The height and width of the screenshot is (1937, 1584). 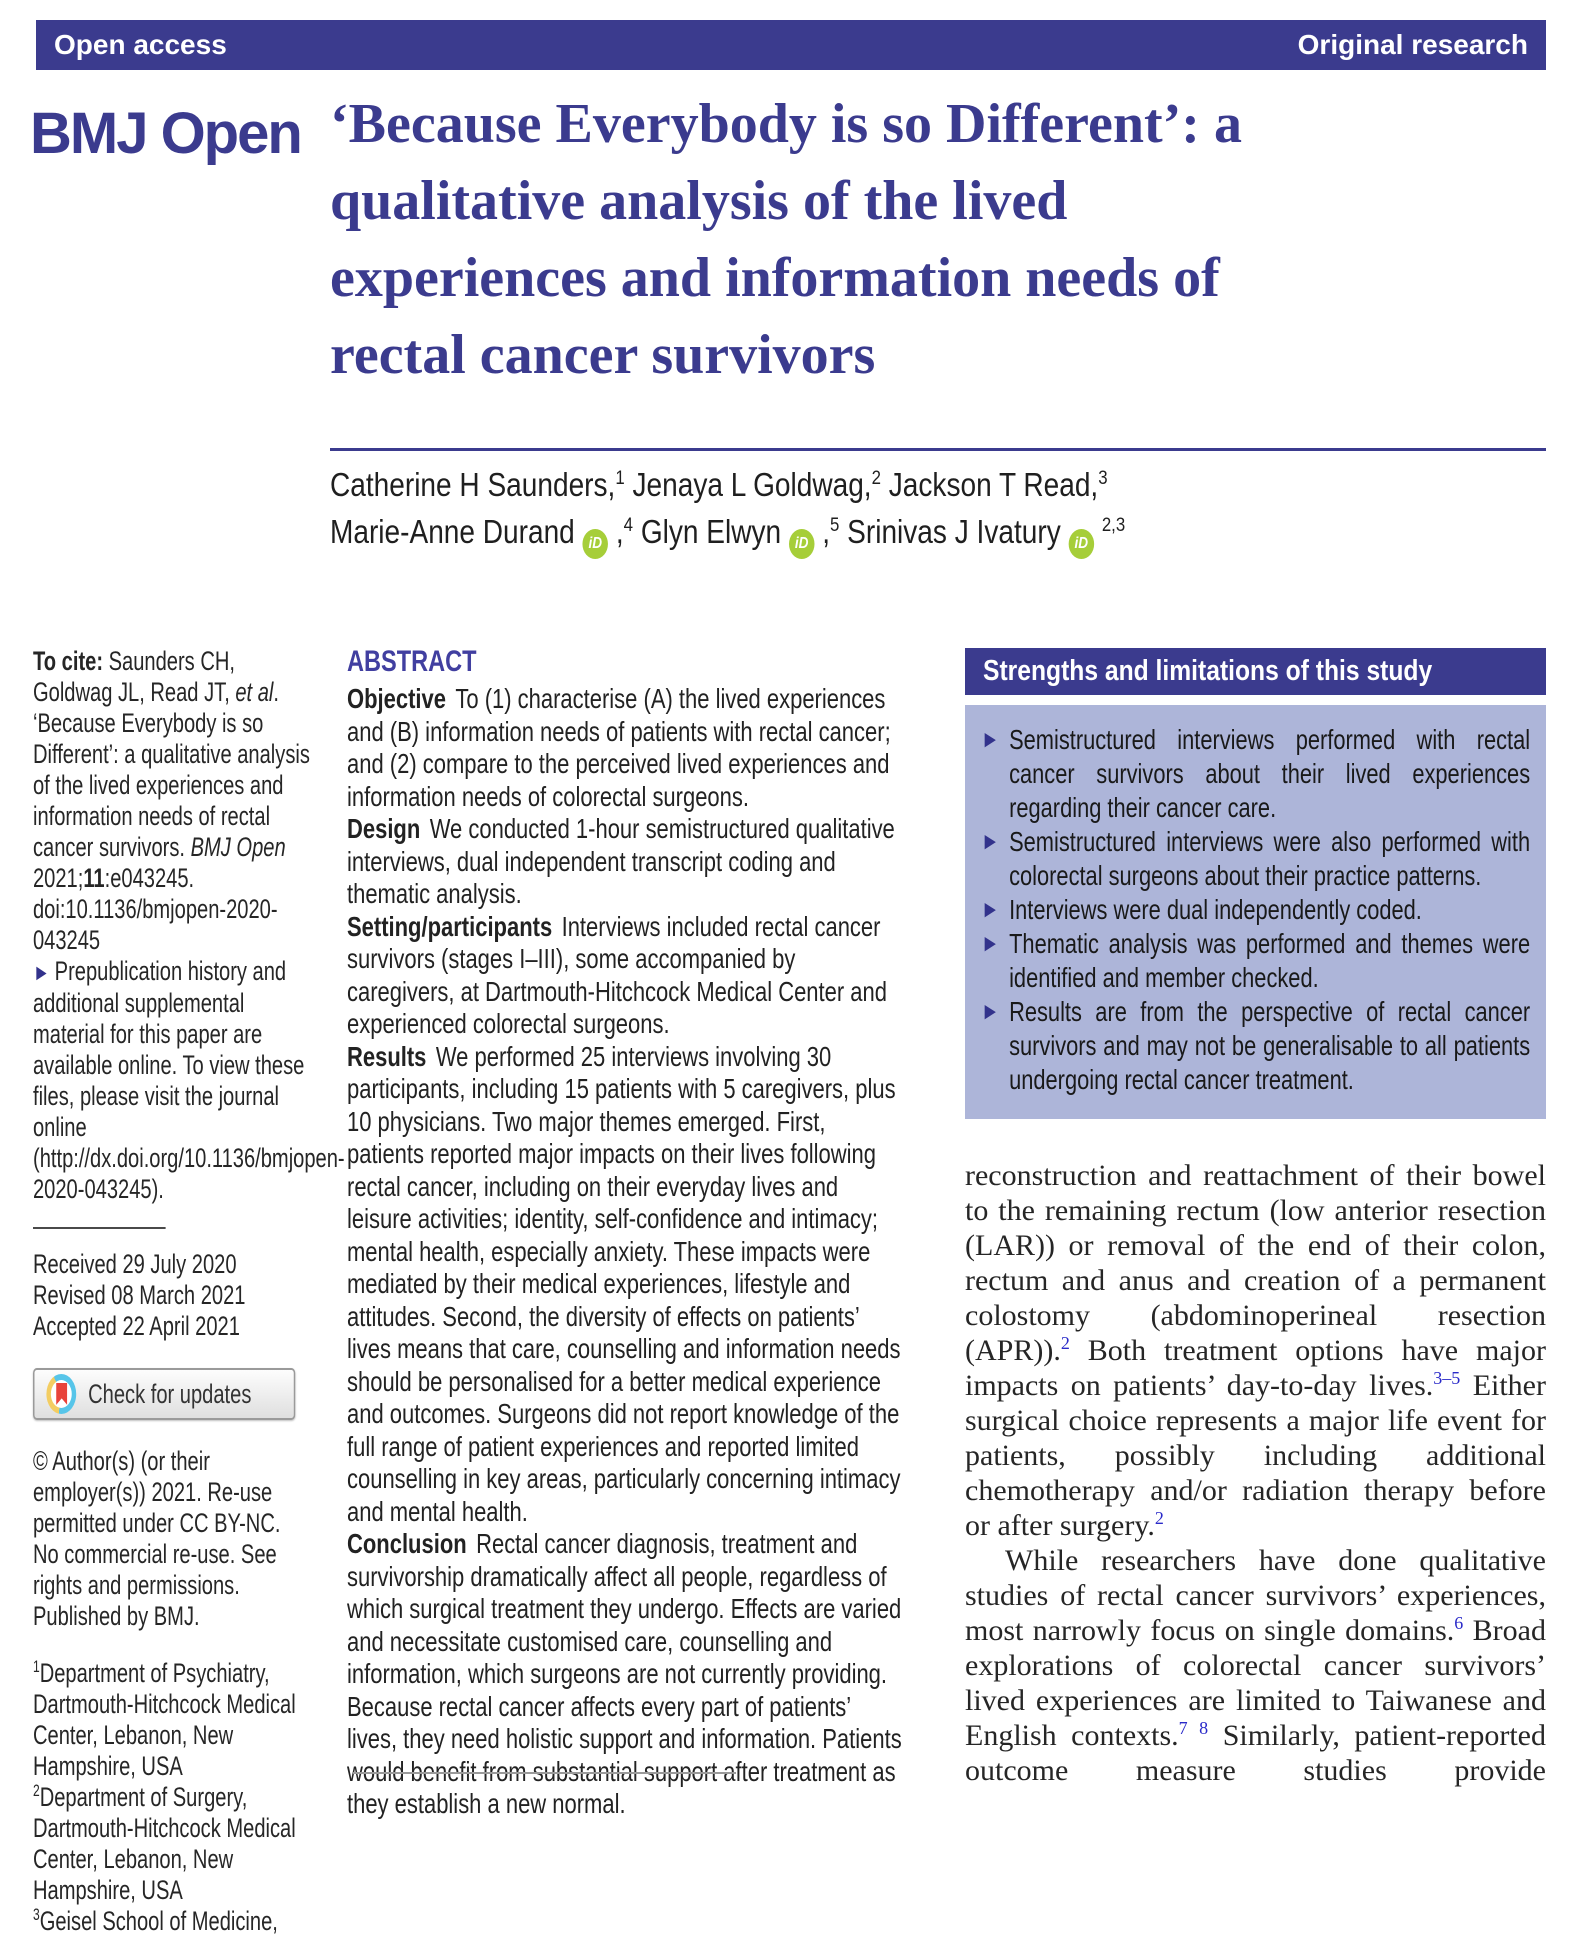 What do you see at coordinates (1459, 1623) in the screenshot?
I see `reference-link: 6` at bounding box center [1459, 1623].